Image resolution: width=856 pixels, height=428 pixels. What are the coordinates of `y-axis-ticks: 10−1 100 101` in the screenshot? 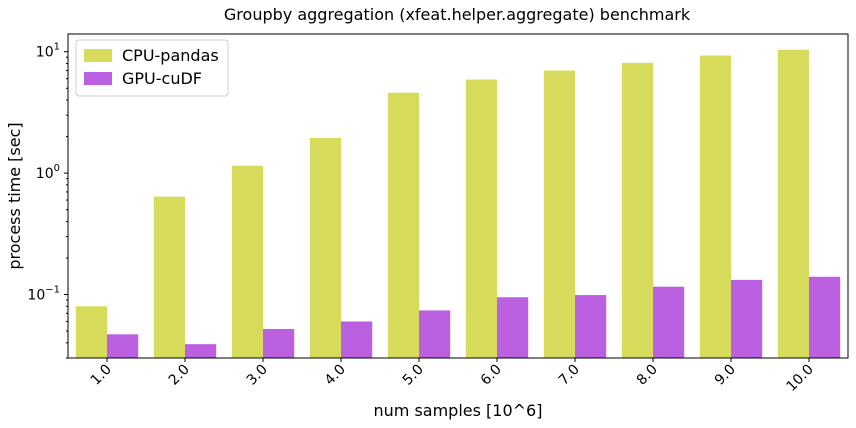 It's located at (47, 200).